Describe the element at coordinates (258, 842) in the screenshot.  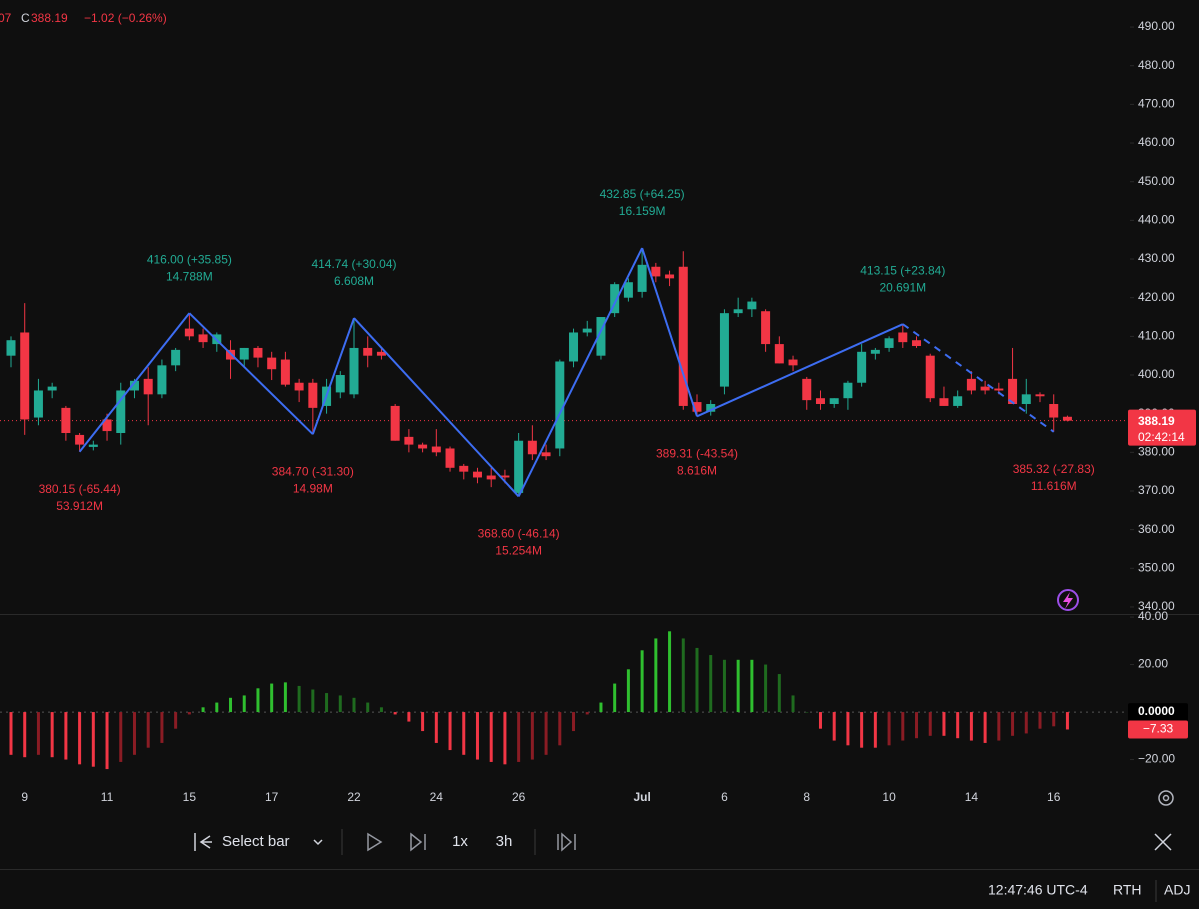
I see `select-bar-button: Select bar` at that location.